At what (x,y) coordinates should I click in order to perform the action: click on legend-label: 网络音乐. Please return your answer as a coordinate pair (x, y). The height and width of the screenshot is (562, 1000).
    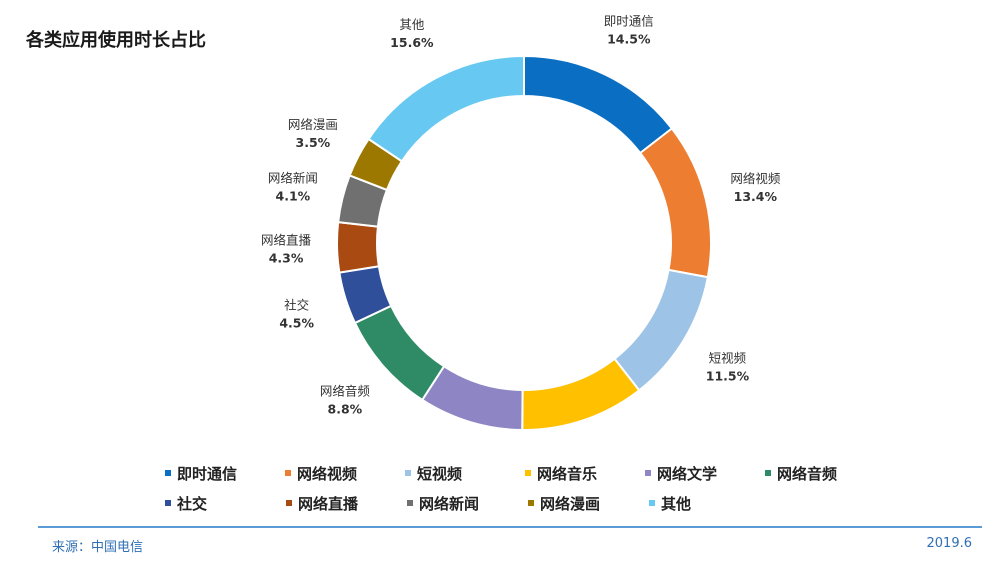
    Looking at the image, I should click on (567, 473).